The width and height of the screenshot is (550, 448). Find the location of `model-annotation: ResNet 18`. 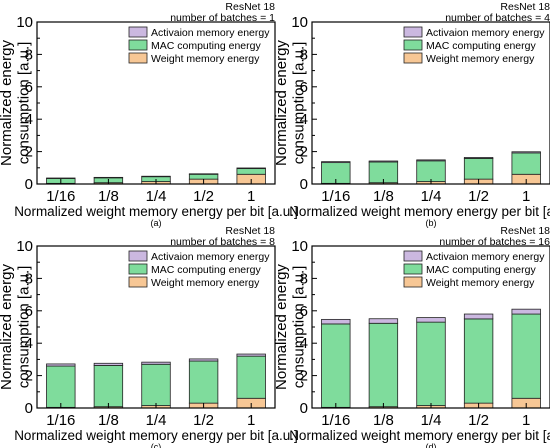

model-annotation: ResNet 18 is located at coordinates (525, 231).